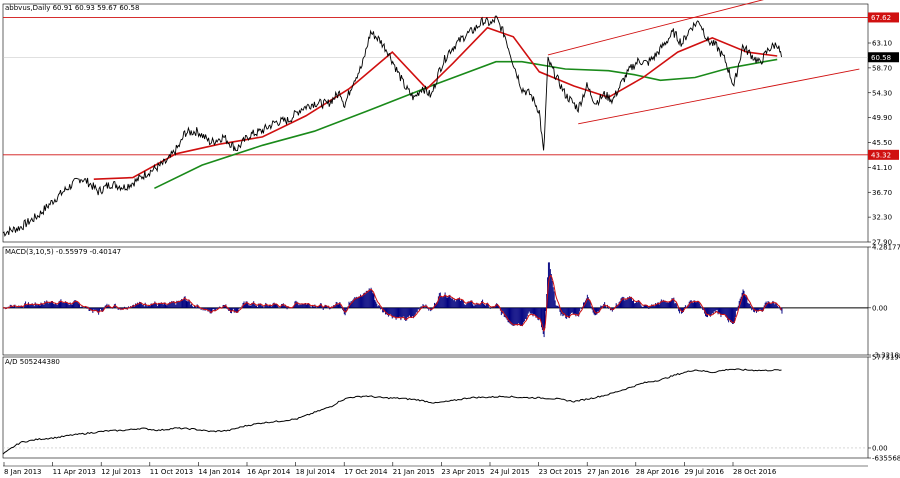  I want to click on price-tick-label: 45.50, so click(882, 143).